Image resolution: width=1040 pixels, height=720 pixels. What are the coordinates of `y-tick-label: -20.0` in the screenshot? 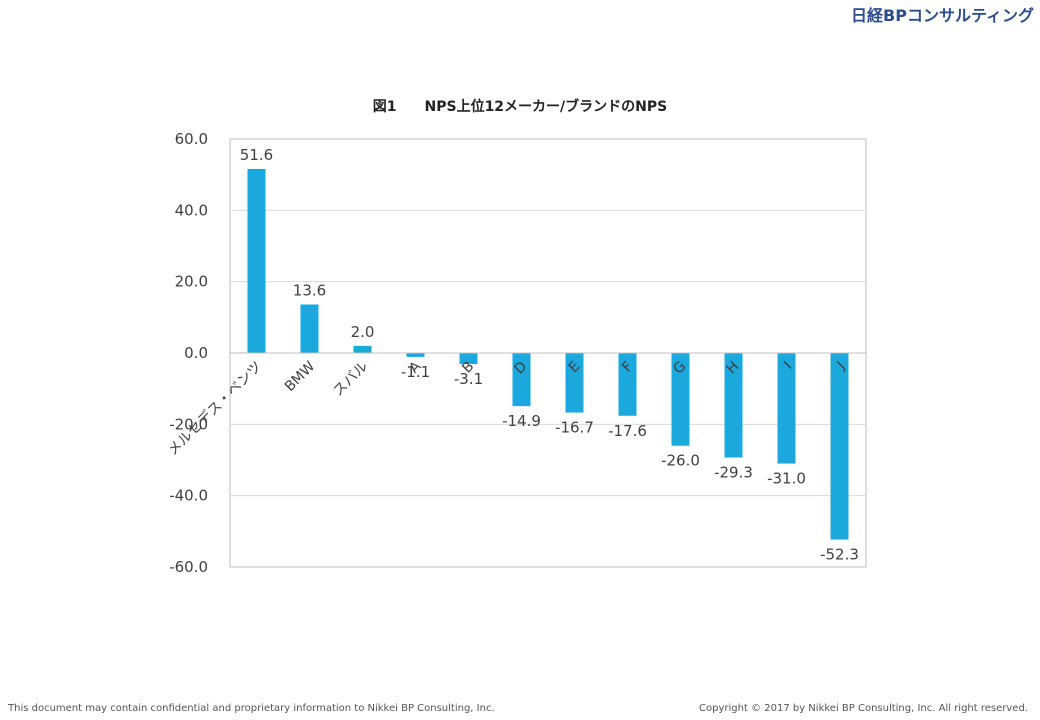 It's located at (188, 424).